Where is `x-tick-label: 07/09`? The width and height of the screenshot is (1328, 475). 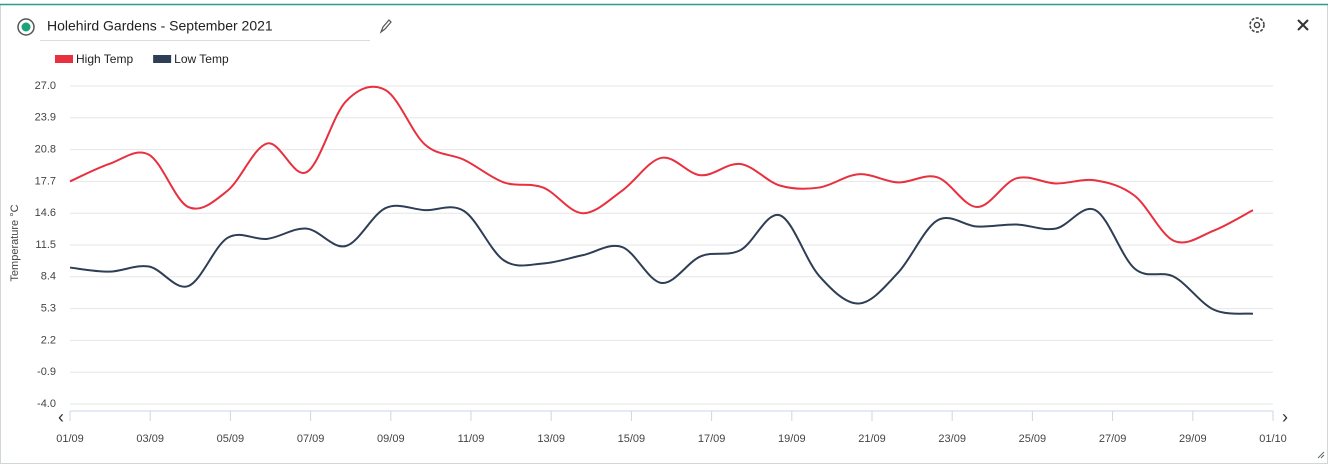
x-tick-label: 07/09 is located at coordinates (311, 439).